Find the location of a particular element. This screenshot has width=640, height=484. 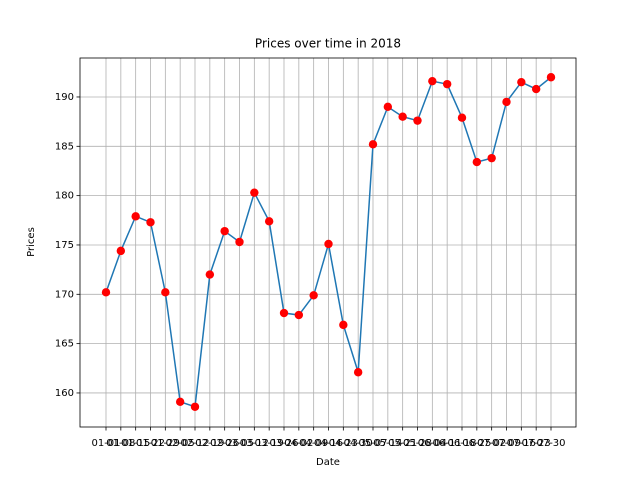

y-tick-label: 190 is located at coordinates (64, 97).